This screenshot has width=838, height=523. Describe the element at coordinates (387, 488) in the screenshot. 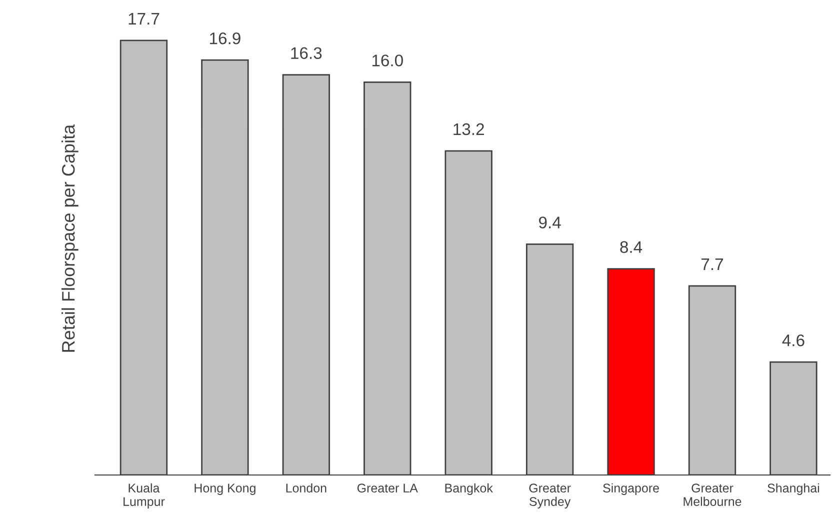

I see `x-tick-label: Greater LA` at that location.